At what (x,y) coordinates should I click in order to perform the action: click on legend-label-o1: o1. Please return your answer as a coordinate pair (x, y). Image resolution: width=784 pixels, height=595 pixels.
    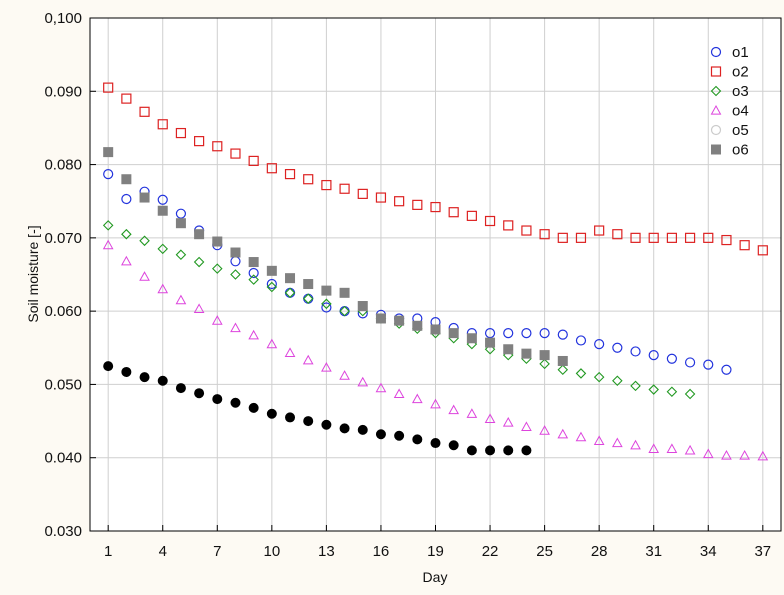
    Looking at the image, I should click on (740, 52).